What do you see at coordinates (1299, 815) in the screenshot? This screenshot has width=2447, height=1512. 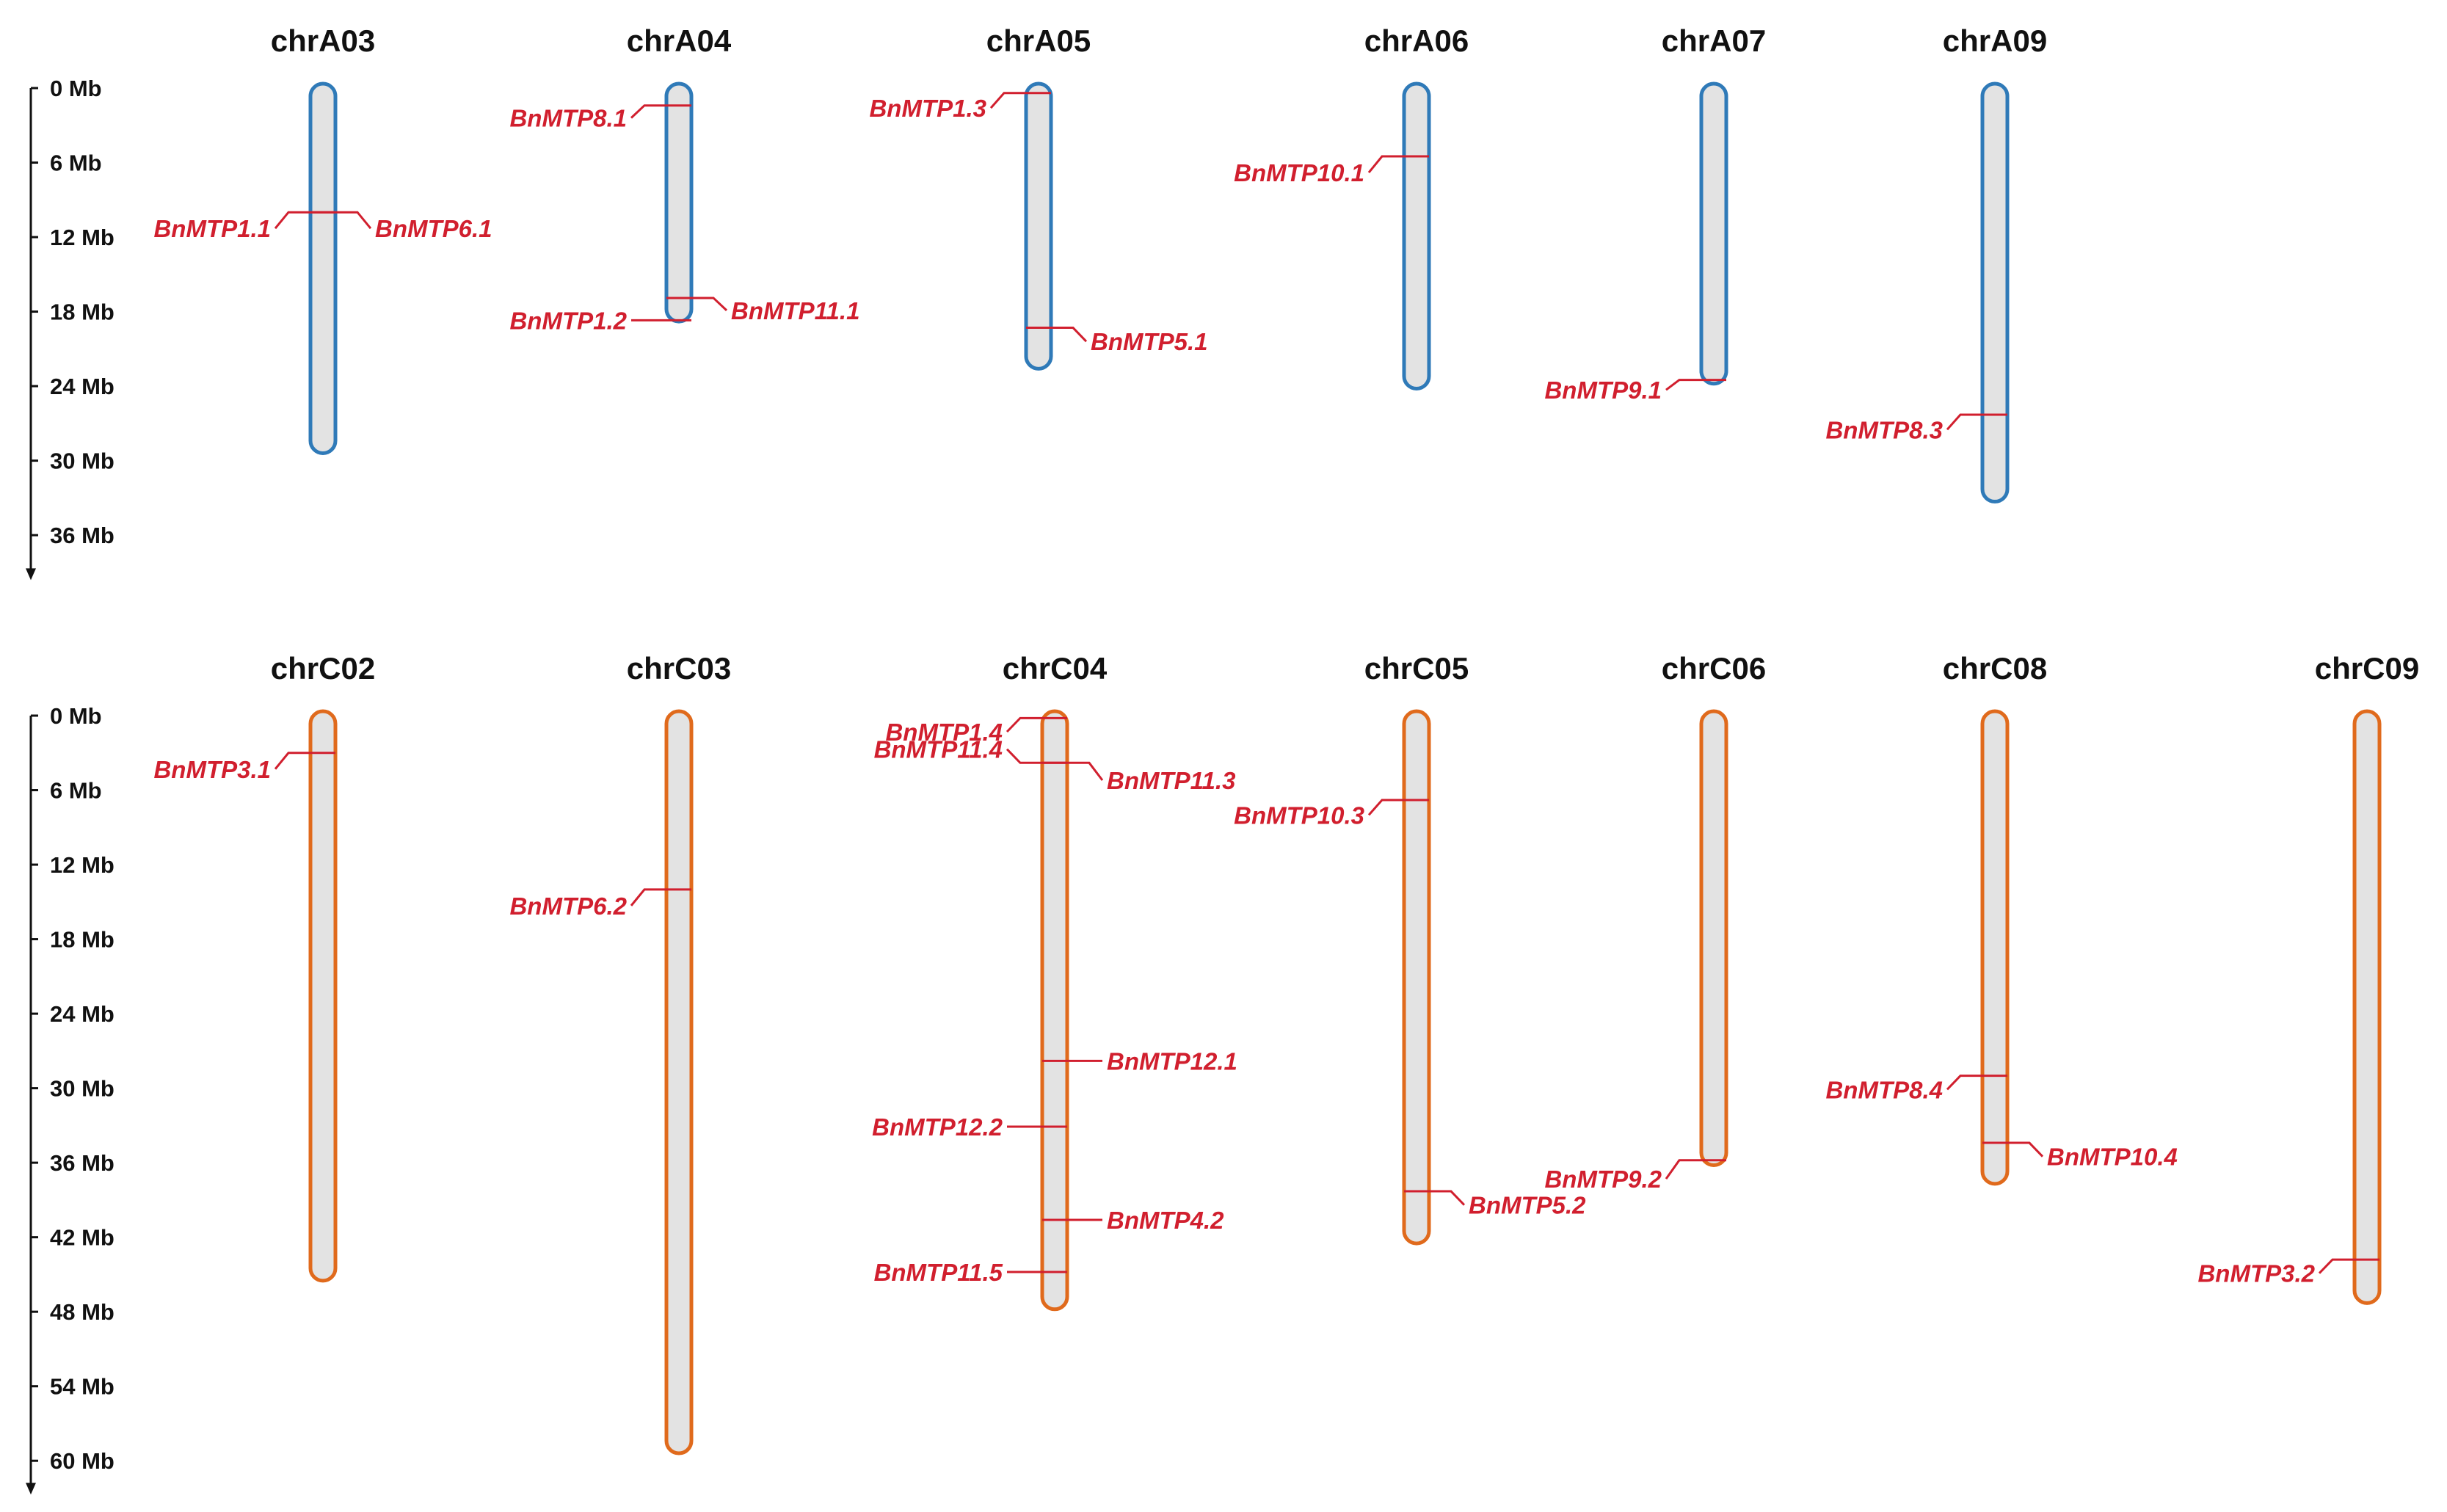 I see `gene-label: BnMTP10.3` at bounding box center [1299, 815].